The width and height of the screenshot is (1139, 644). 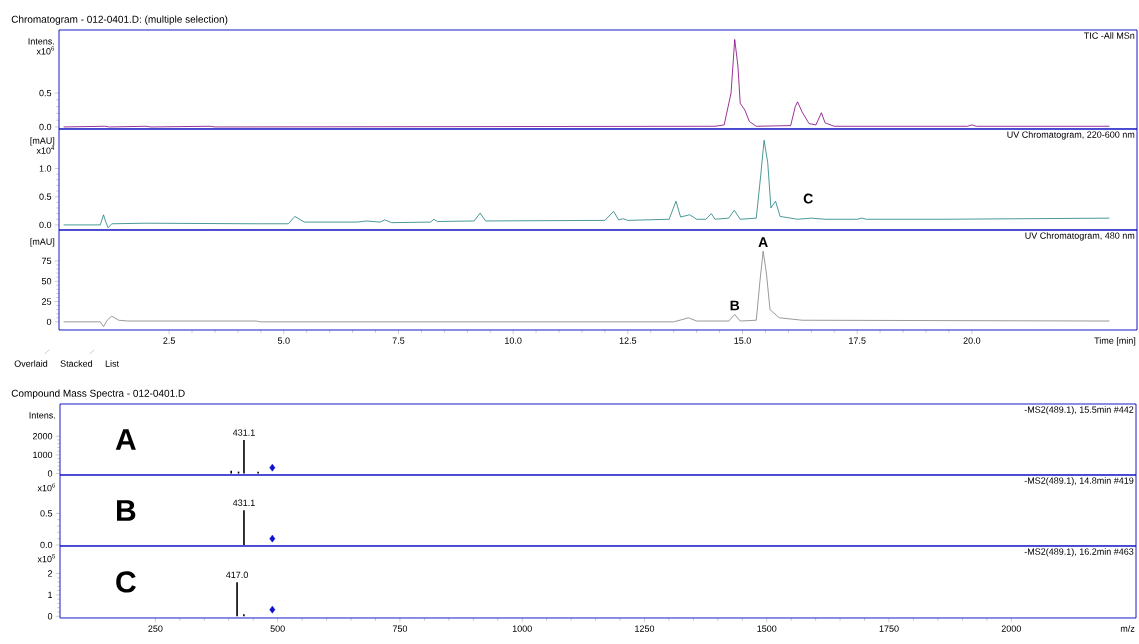 What do you see at coordinates (857, 340) in the screenshot?
I see `x-tick-label: 17.5` at bounding box center [857, 340].